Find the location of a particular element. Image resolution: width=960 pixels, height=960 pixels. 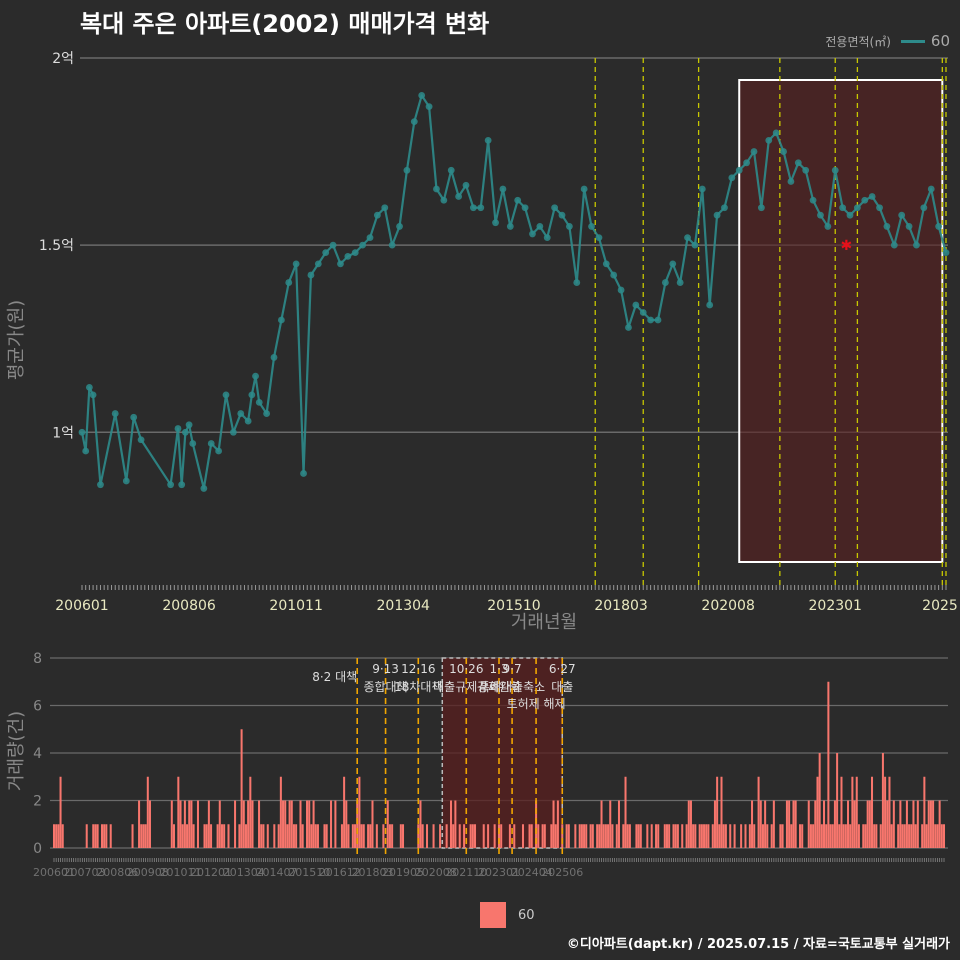

bar-x-tick-label: 200703 is located at coordinates (85, 872).